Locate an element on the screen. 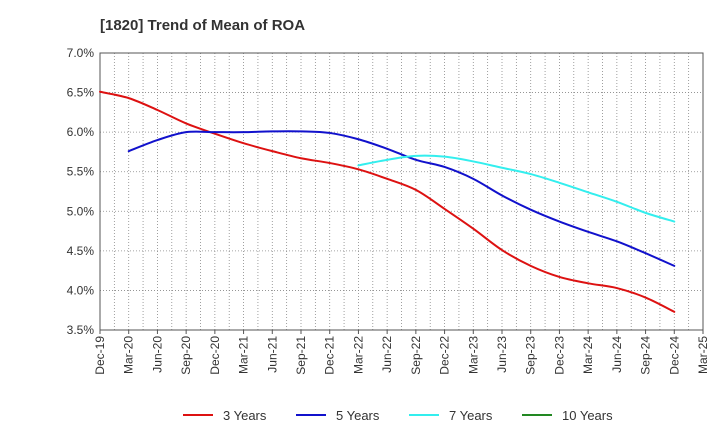  x-tick-label: Dec-21 is located at coordinates (330, 355).